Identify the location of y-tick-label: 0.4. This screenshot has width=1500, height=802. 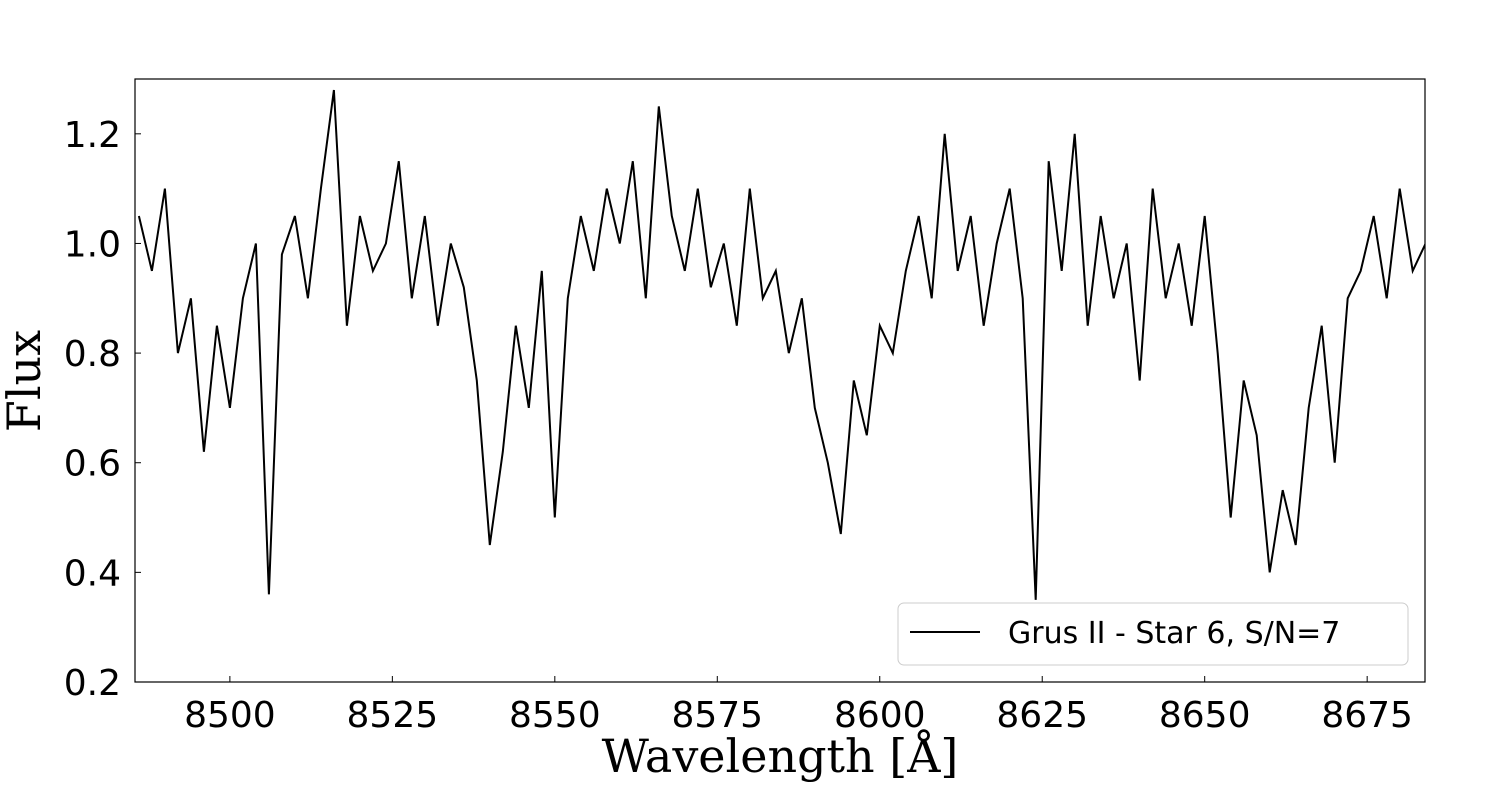
(92, 573).